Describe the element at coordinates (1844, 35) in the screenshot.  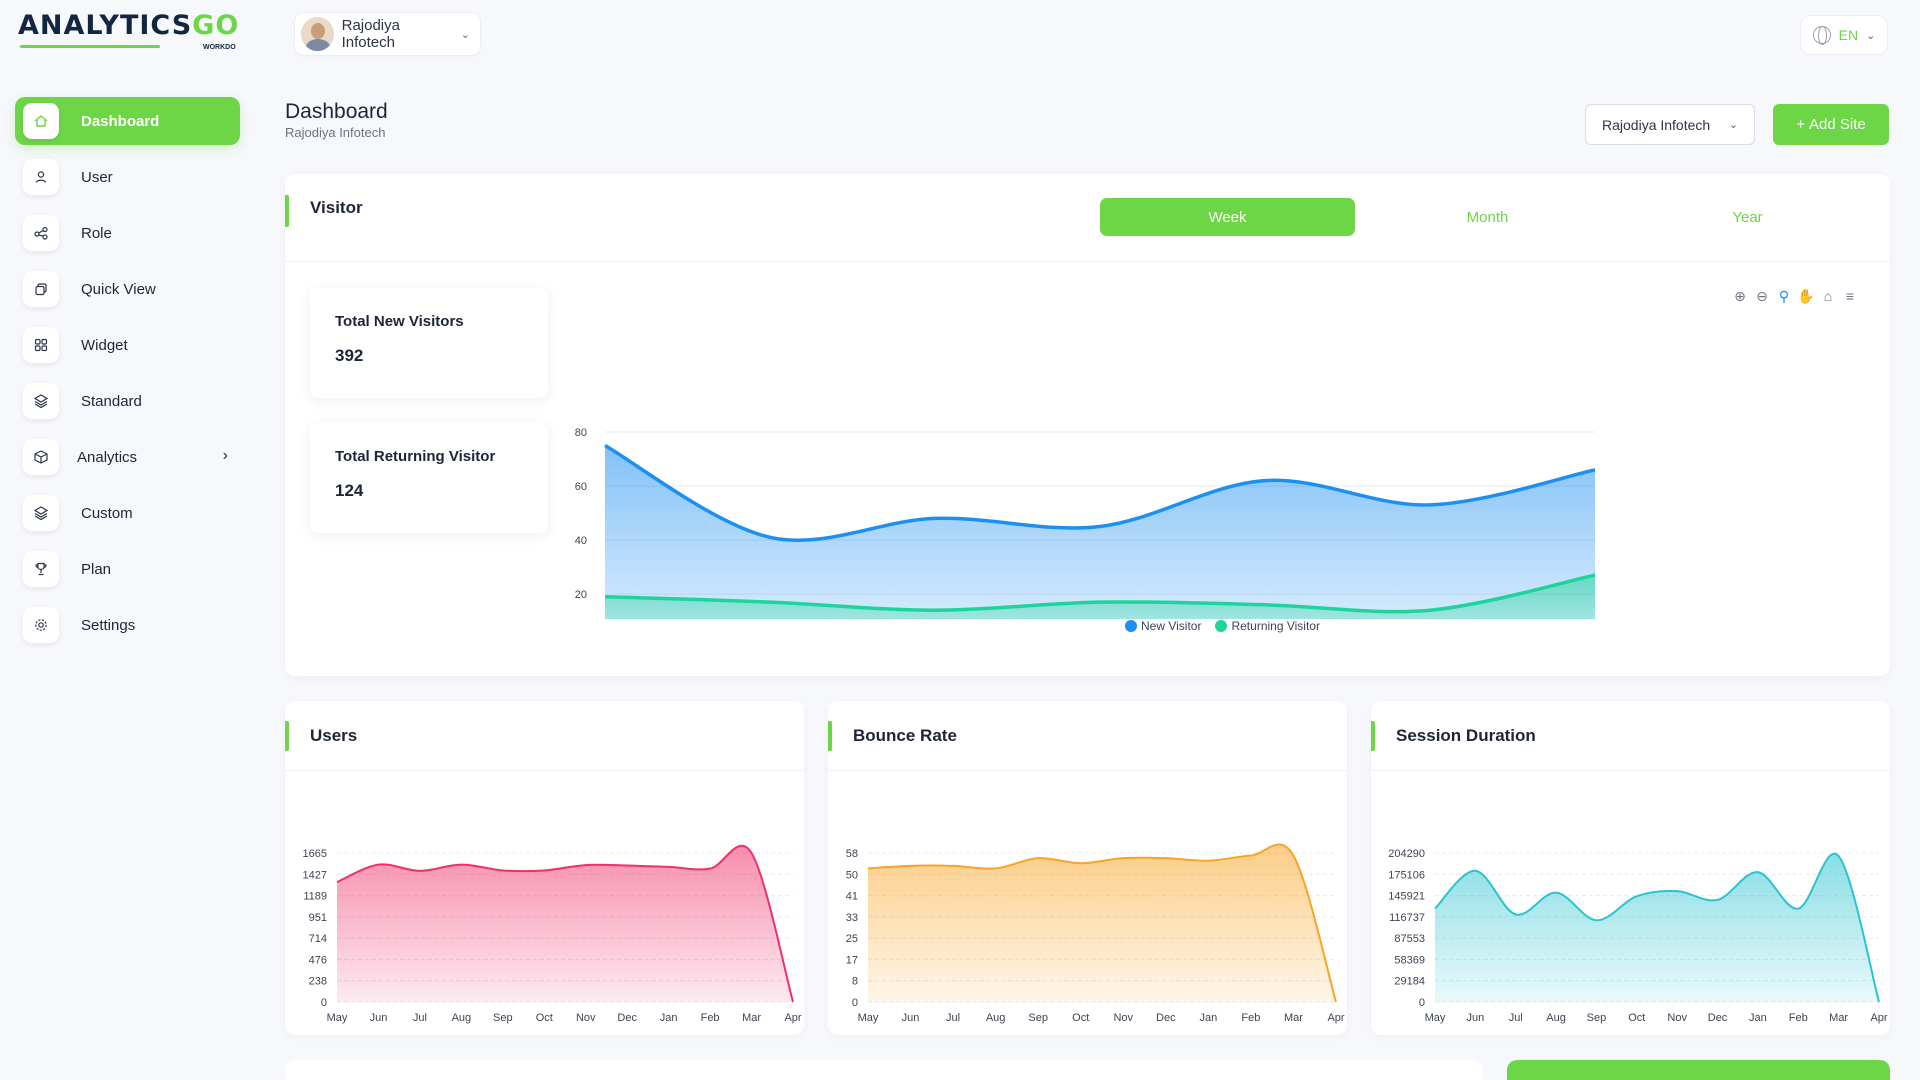
I see `language-selector: EN ⌄` at that location.